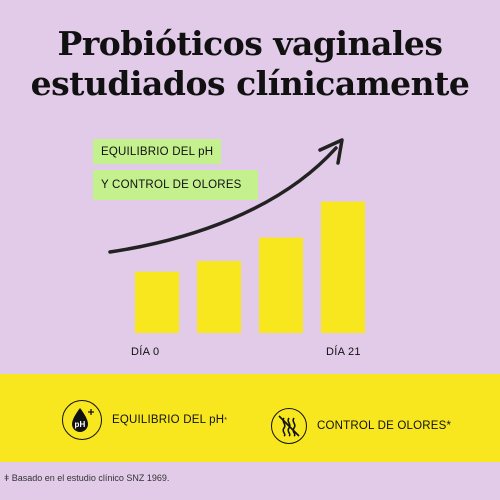 The image size is (500, 500). I want to click on odor-waves-icon, so click(289, 426).